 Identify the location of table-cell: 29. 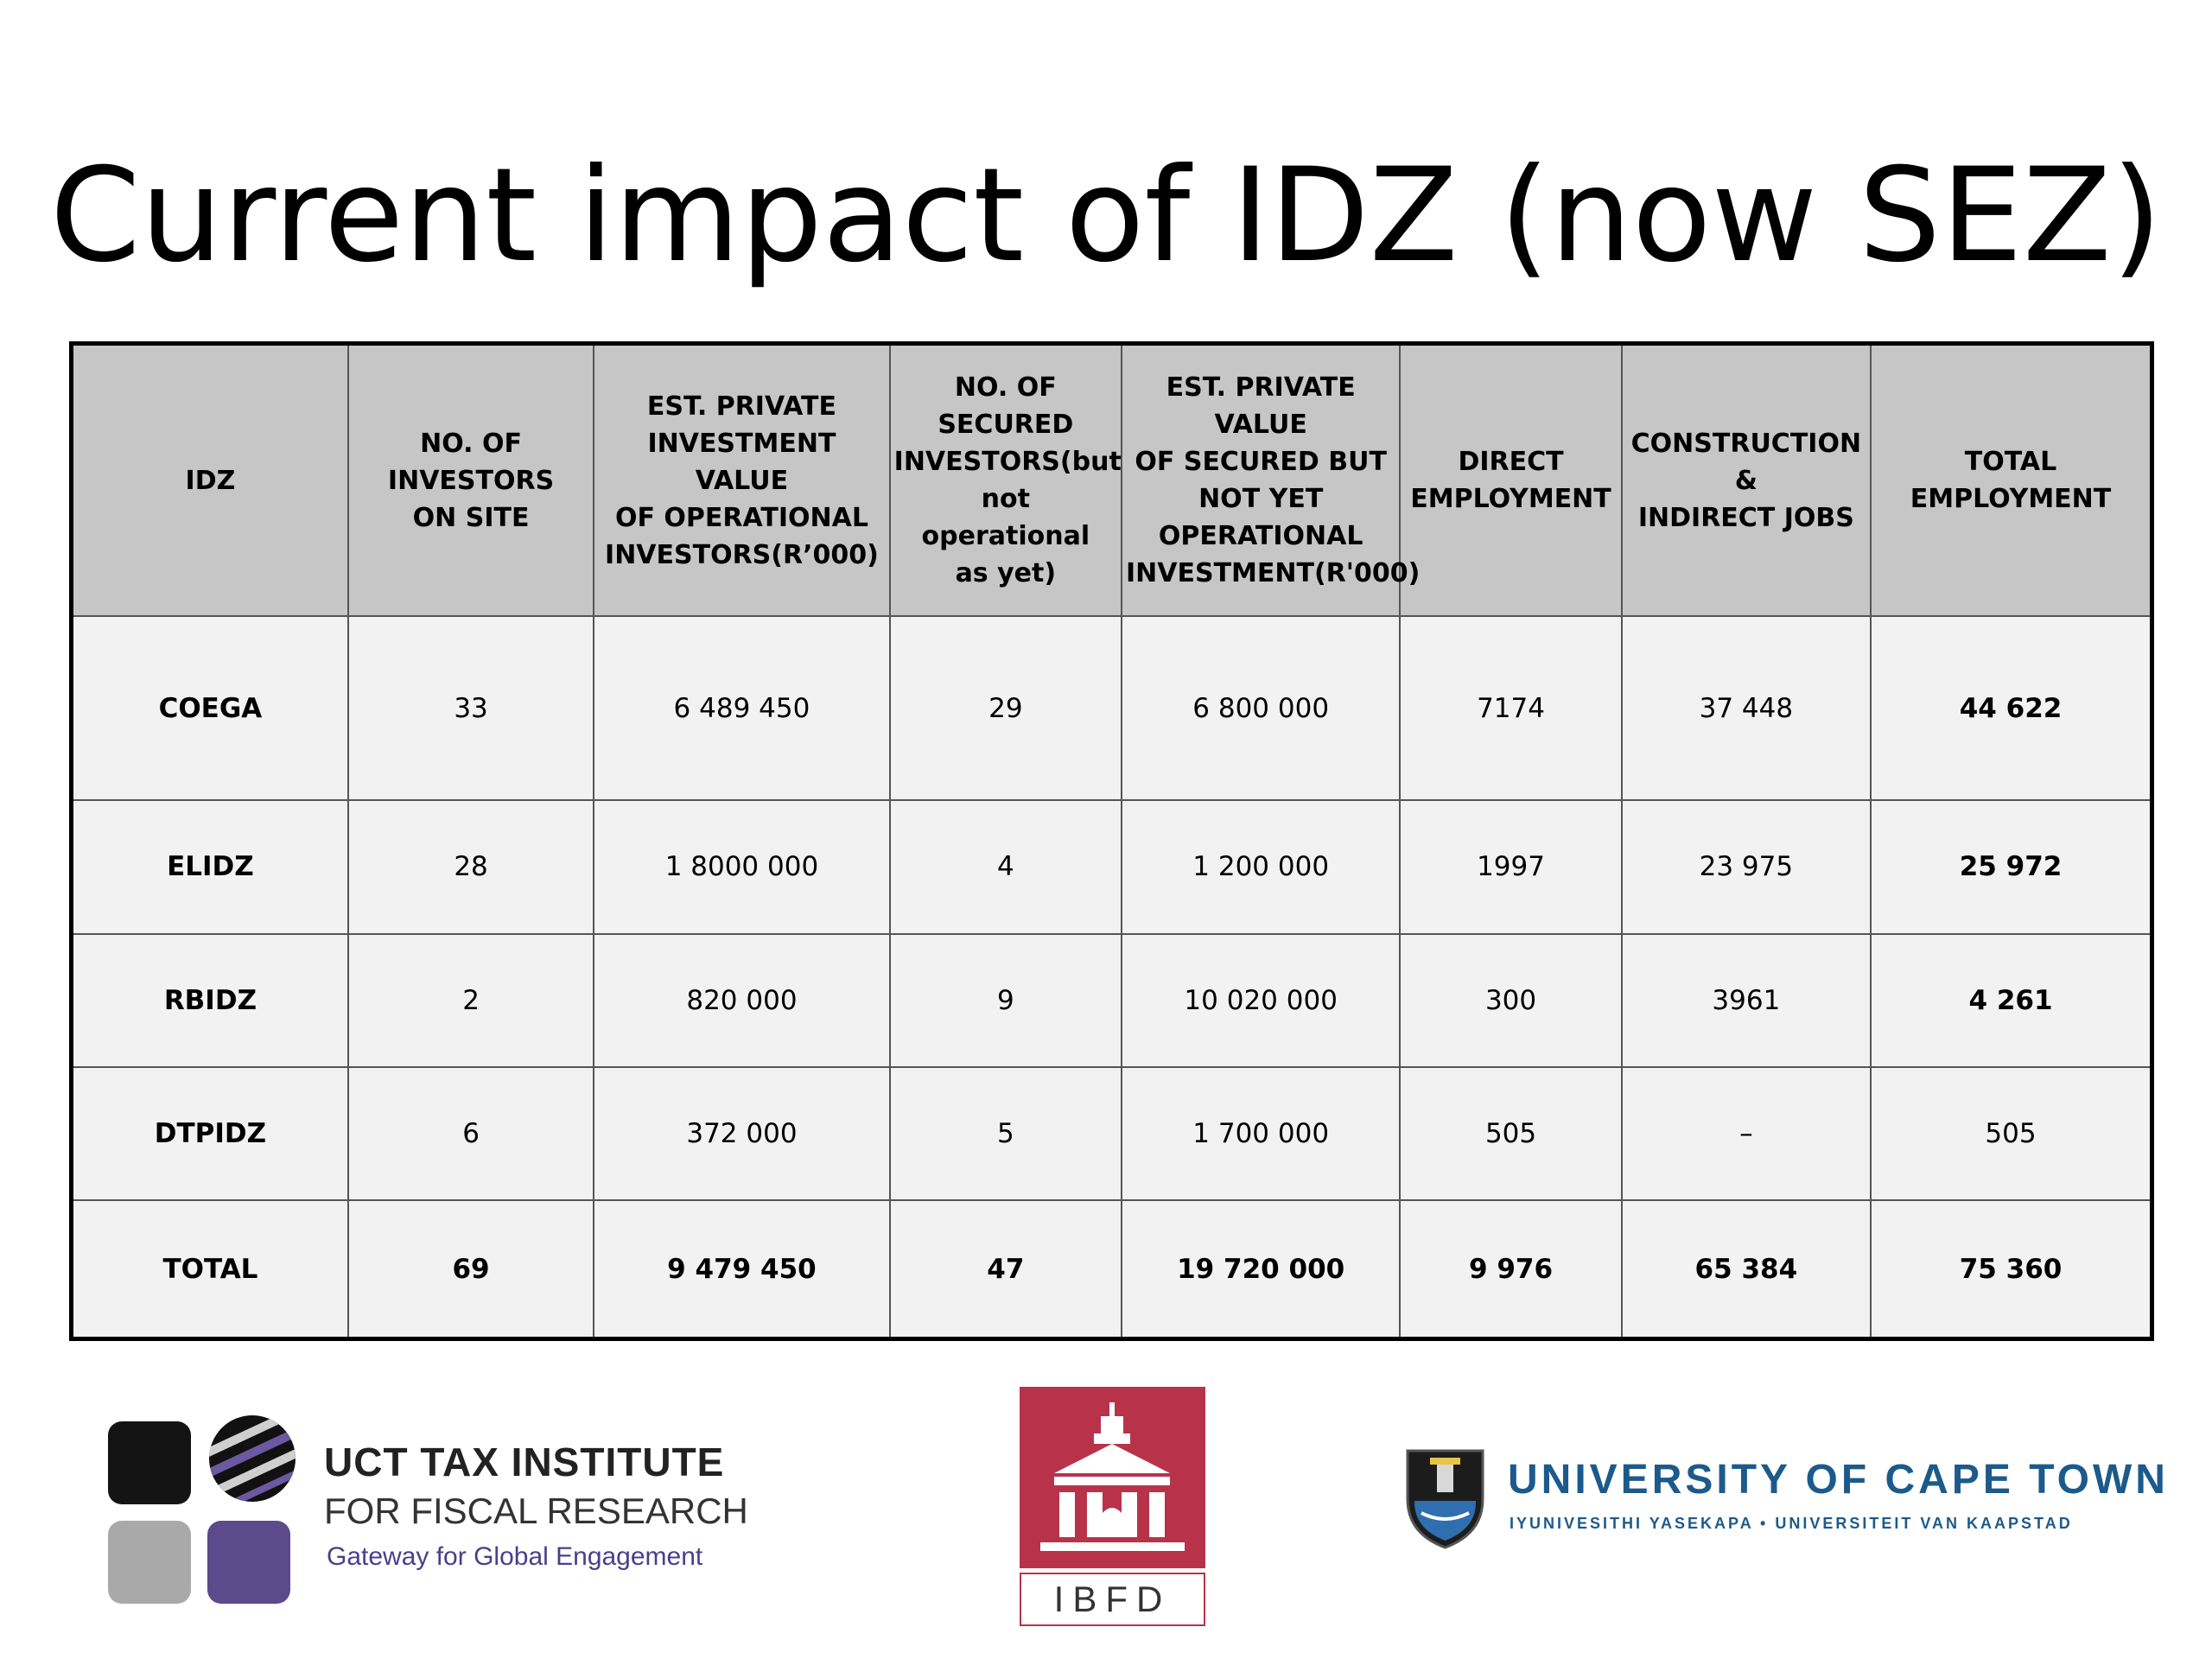
(1005, 708).